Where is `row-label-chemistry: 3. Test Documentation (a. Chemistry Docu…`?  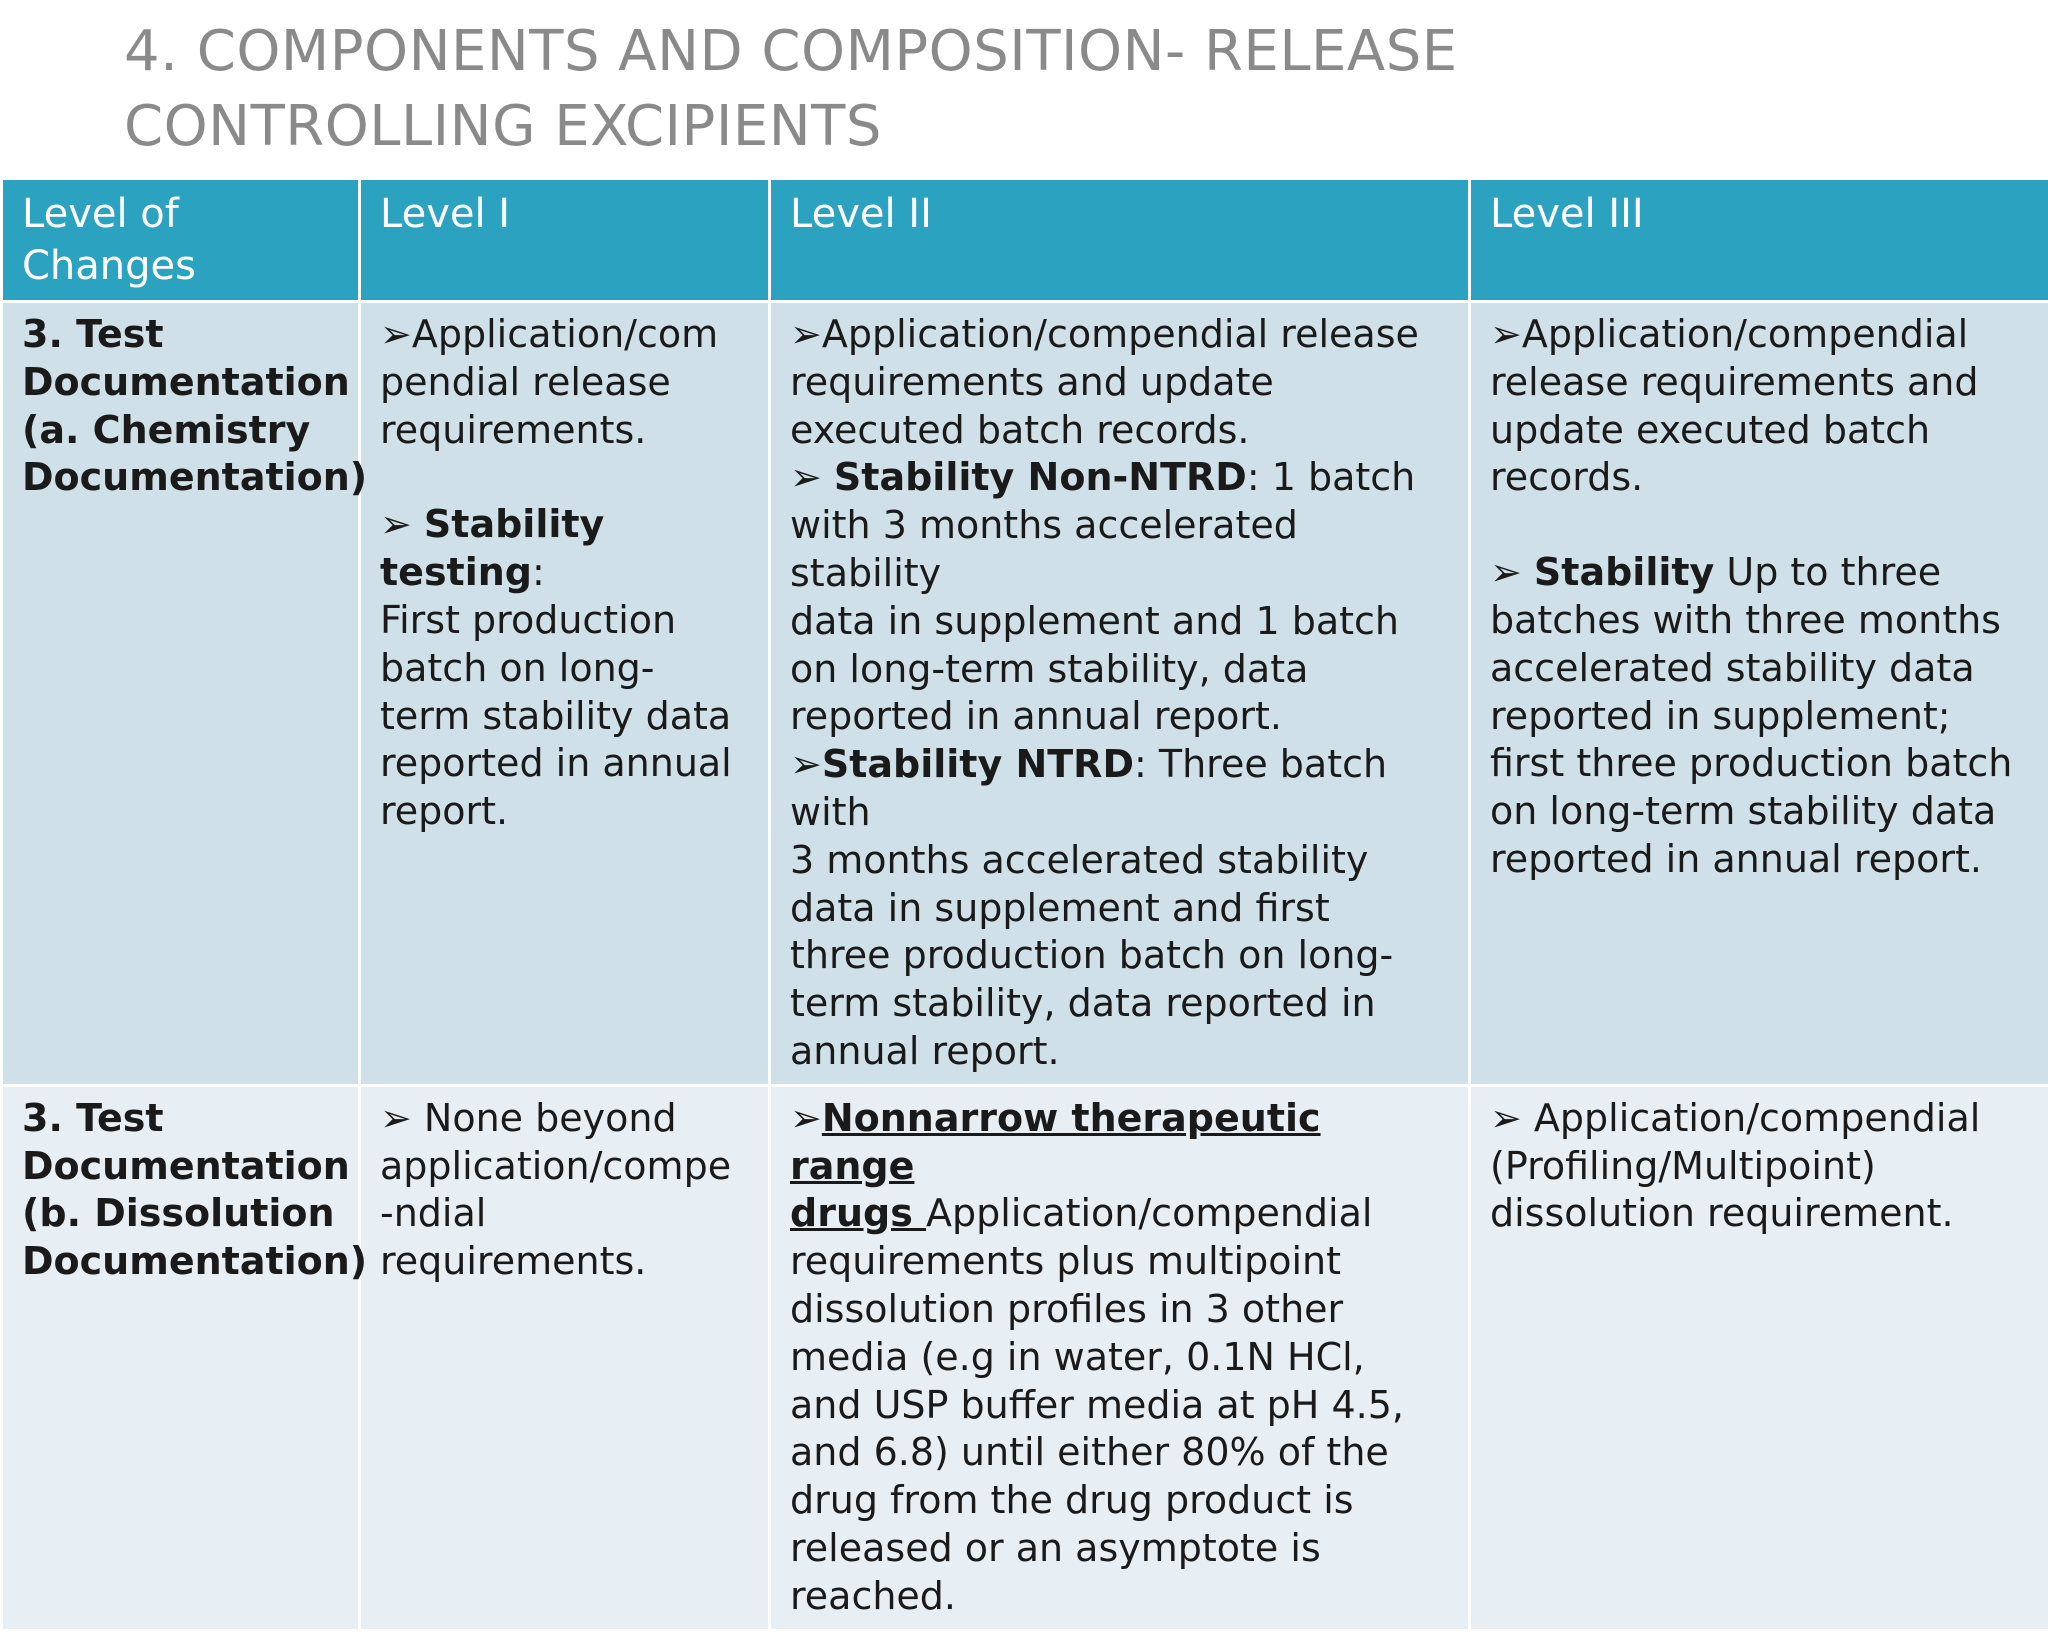 row-label-chemistry: 3. Test Documentation (a. Chemistry Docu… is located at coordinates (181, 694).